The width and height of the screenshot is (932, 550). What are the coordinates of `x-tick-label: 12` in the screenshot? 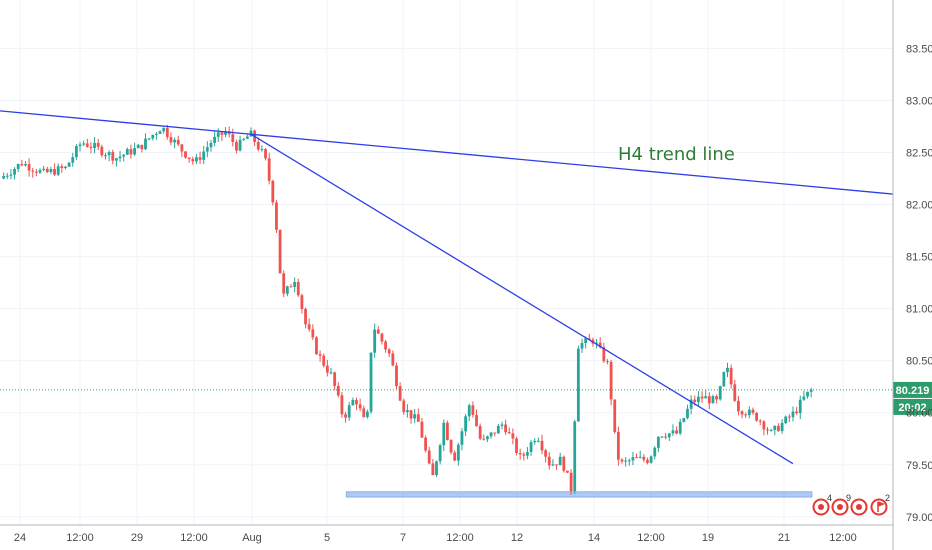 It's located at (517, 538).